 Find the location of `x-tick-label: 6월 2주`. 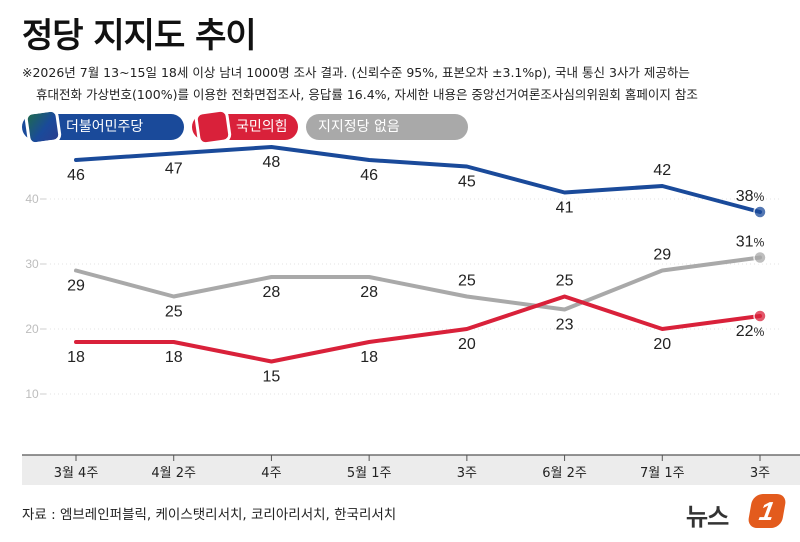

x-tick-label: 6월 2주 is located at coordinates (564, 473).